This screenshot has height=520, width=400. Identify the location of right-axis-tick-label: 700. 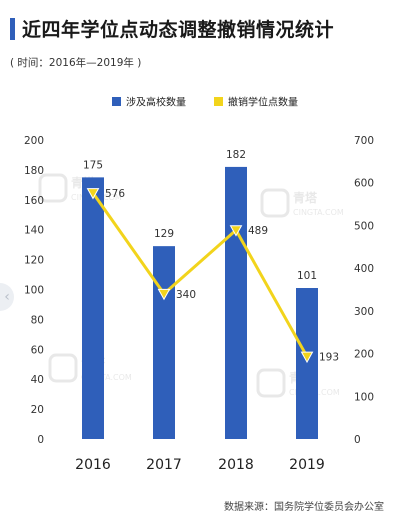
(364, 141).